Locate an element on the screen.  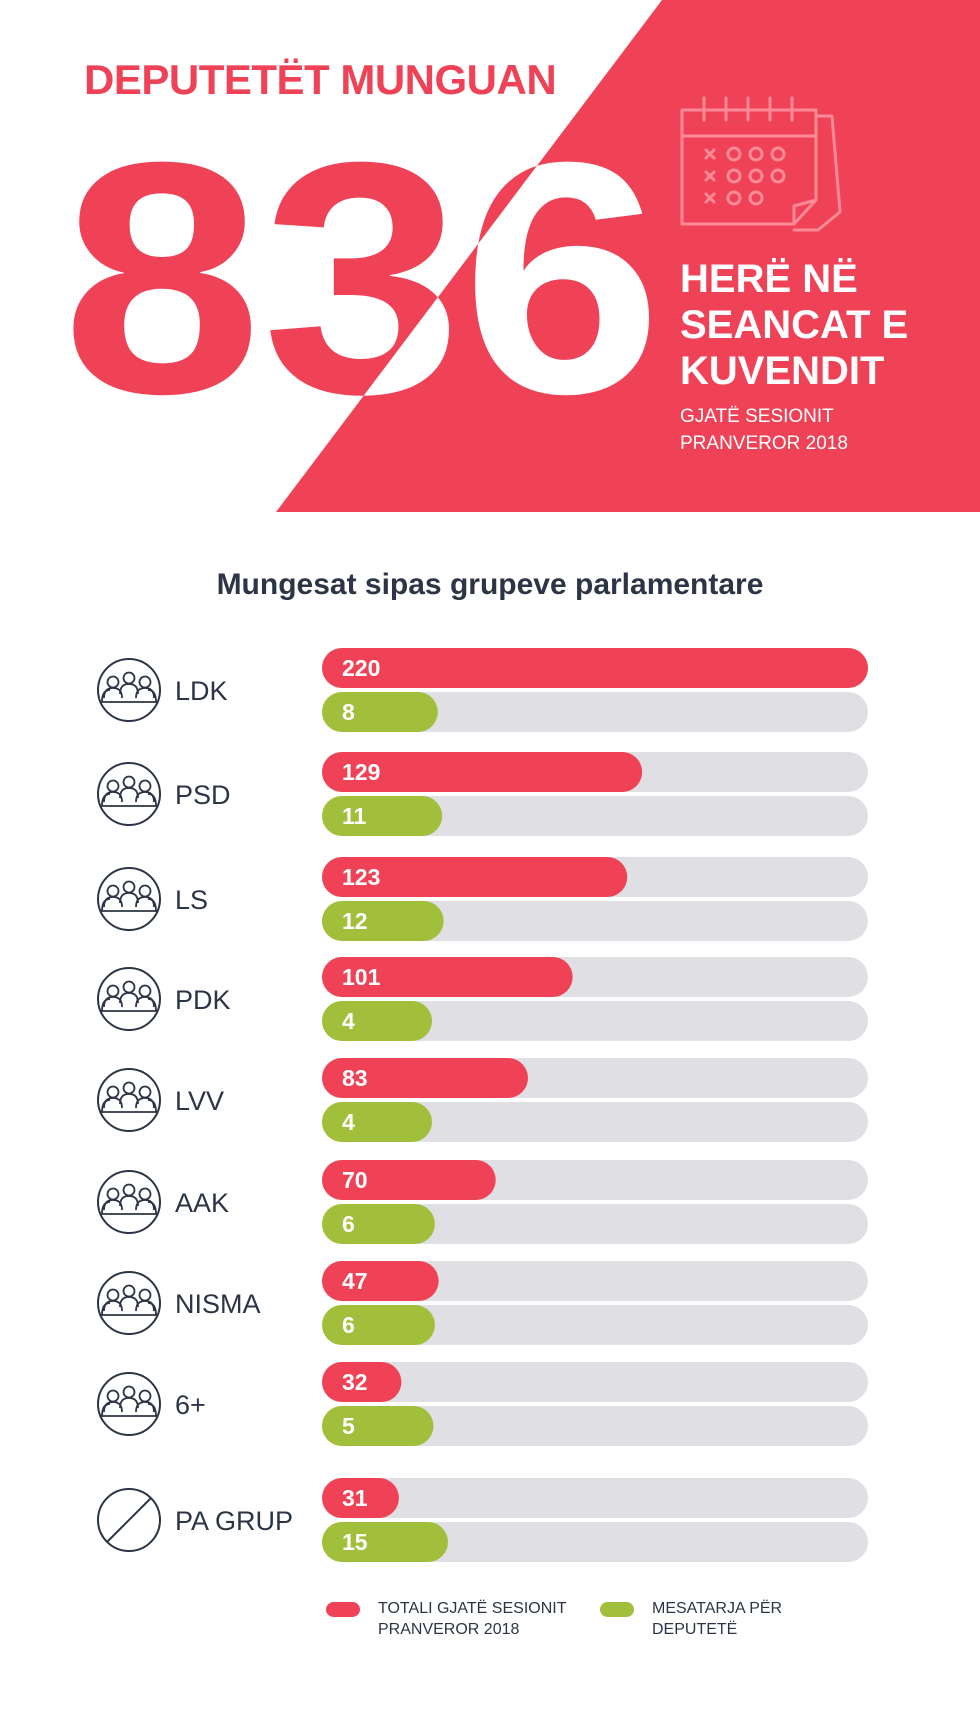
category-label: 6+ is located at coordinates (190, 1405).